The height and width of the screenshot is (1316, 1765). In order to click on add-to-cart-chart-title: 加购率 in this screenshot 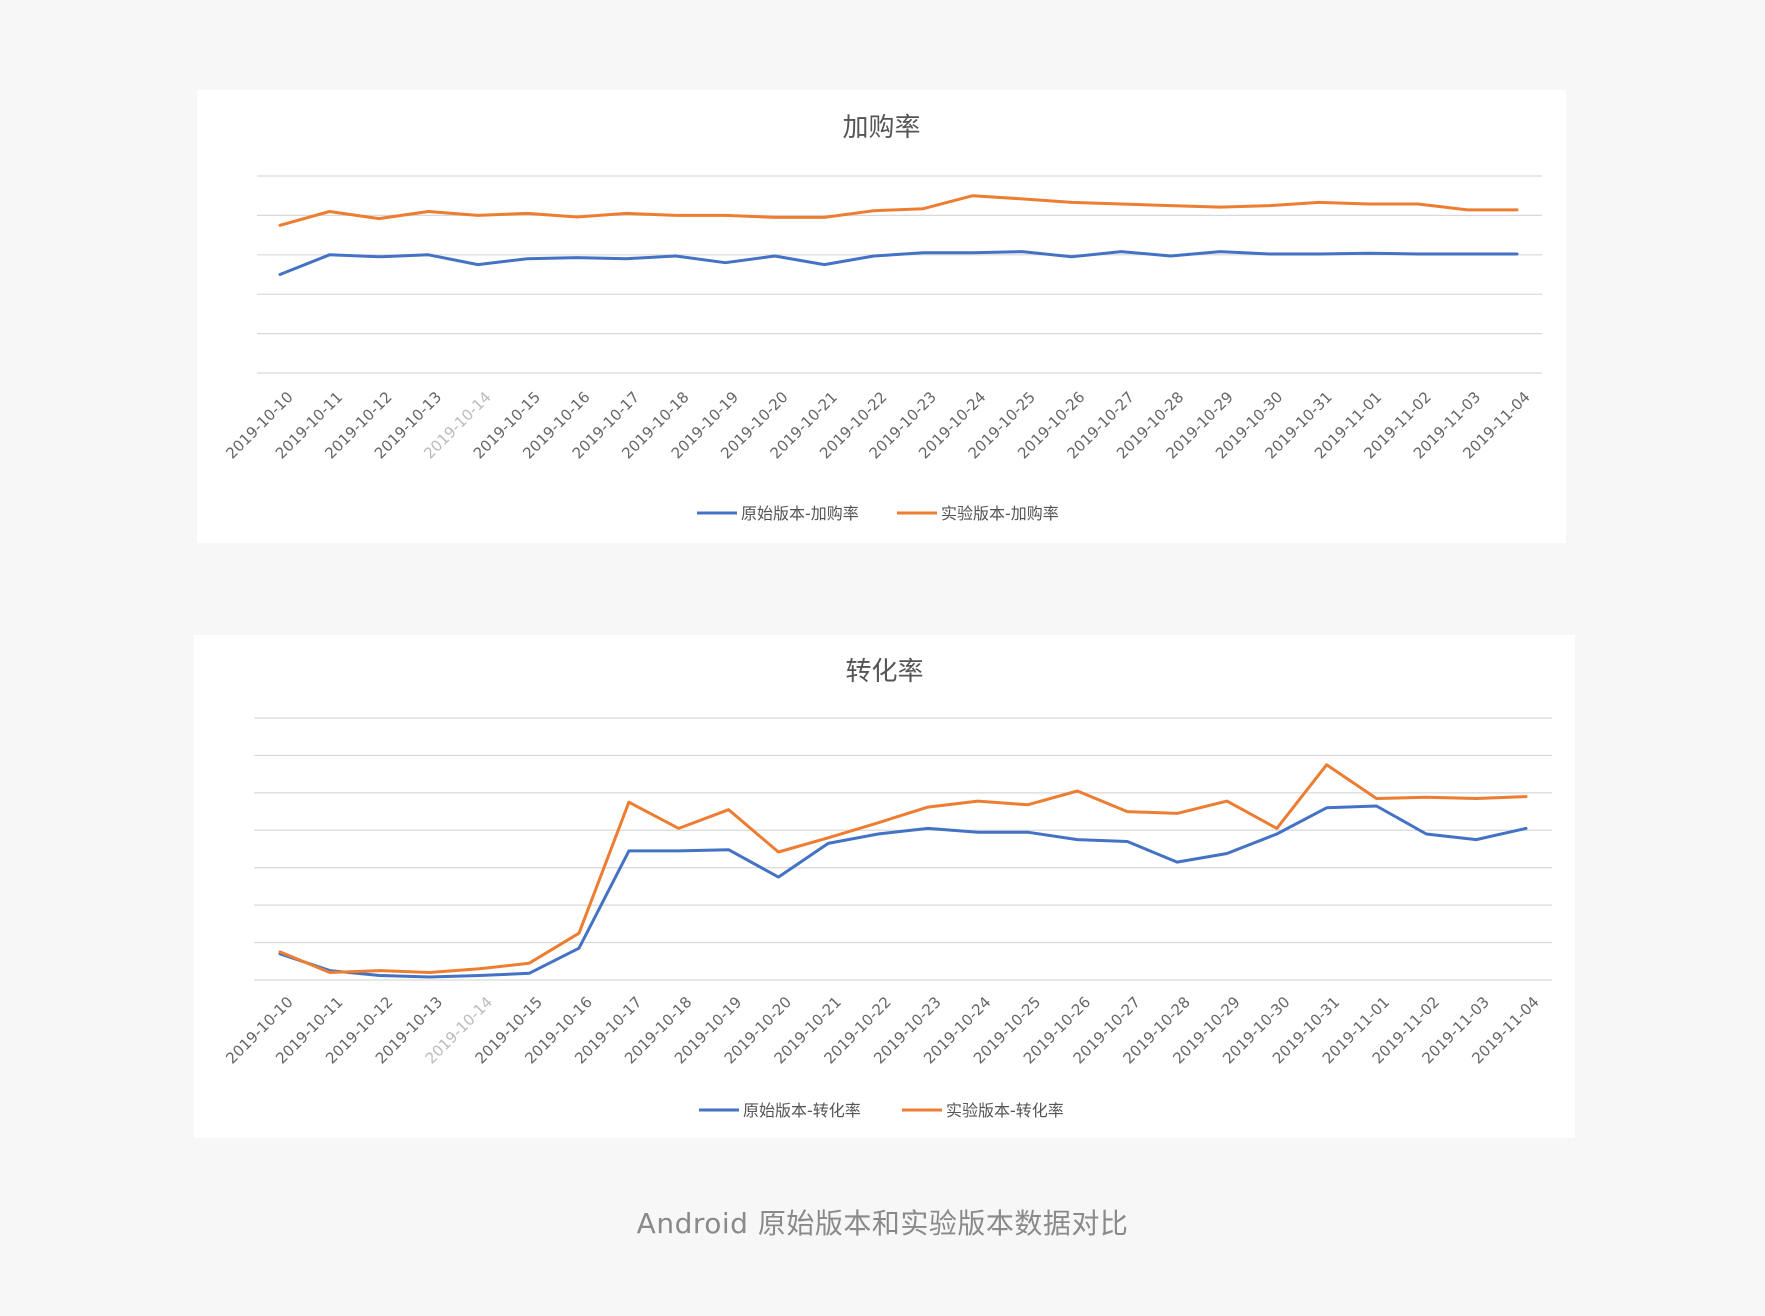, I will do `click(881, 128)`.